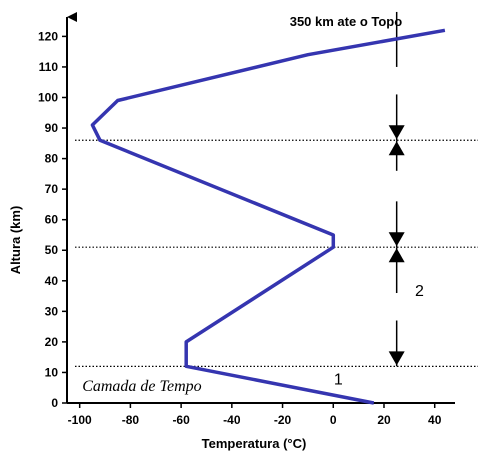 The width and height of the screenshot is (478, 454). Describe the element at coordinates (141, 386) in the screenshot. I see `layer-name-label: Camada de Tempo` at that location.